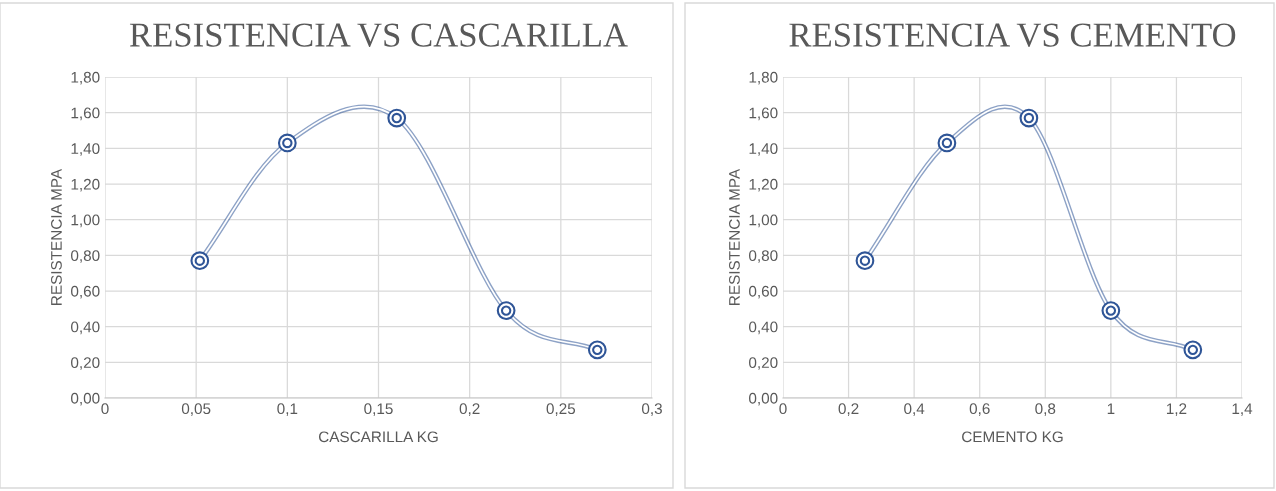  I want to click on chart-title: RESISTENCIA VS CASCARILLA, so click(378, 35).